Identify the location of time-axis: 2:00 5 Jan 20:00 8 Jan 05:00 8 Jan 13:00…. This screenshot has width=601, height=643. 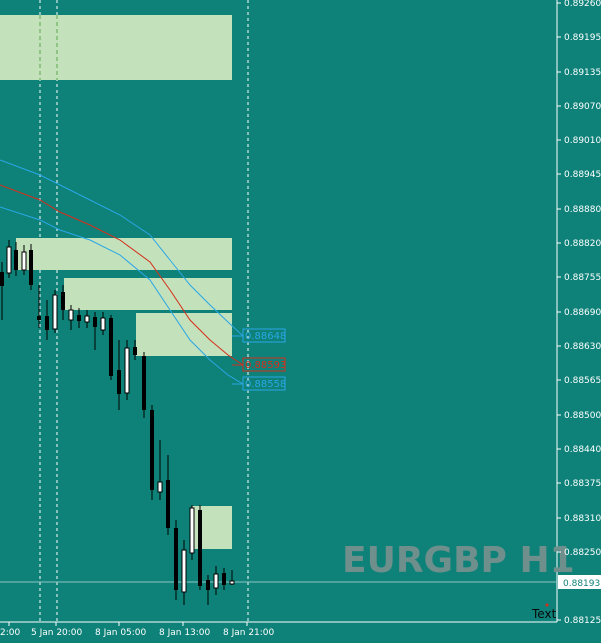
(137, 630).